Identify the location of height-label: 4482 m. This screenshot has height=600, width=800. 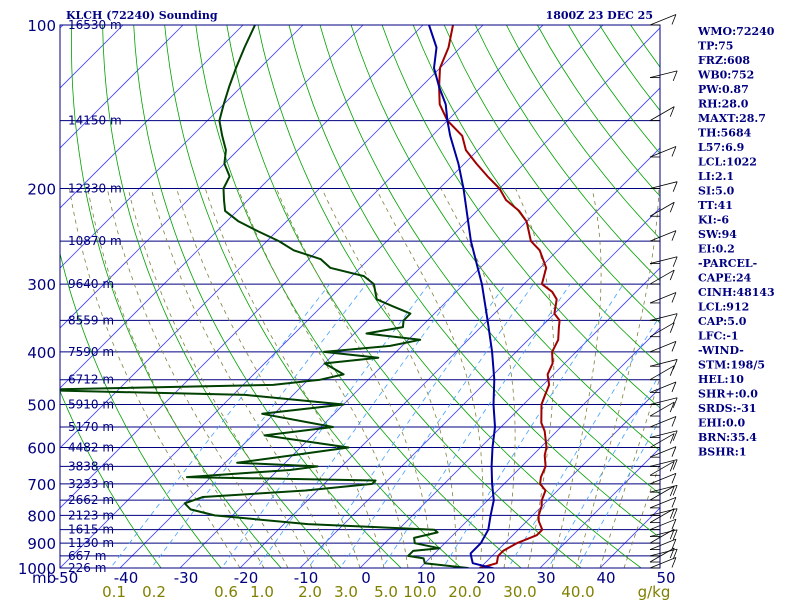
(91, 448).